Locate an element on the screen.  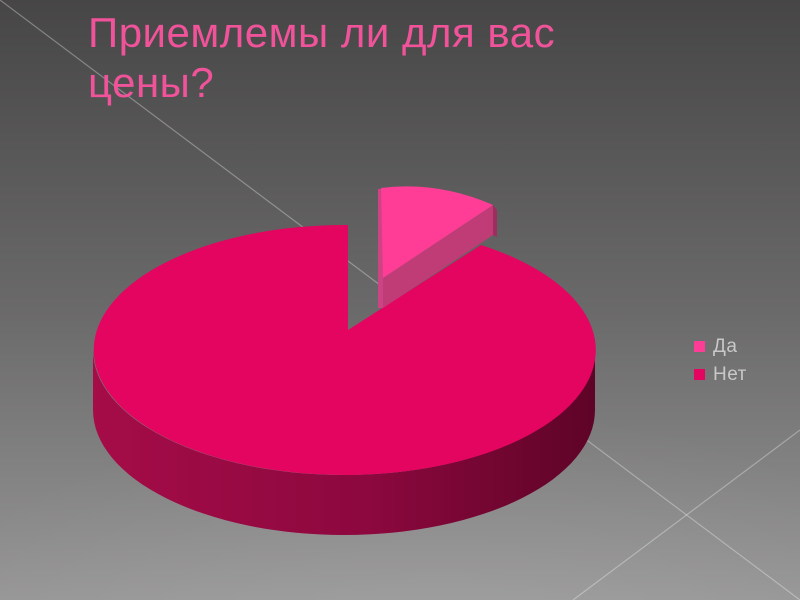
pie-slice-da-left-face is located at coordinates (380, 248).